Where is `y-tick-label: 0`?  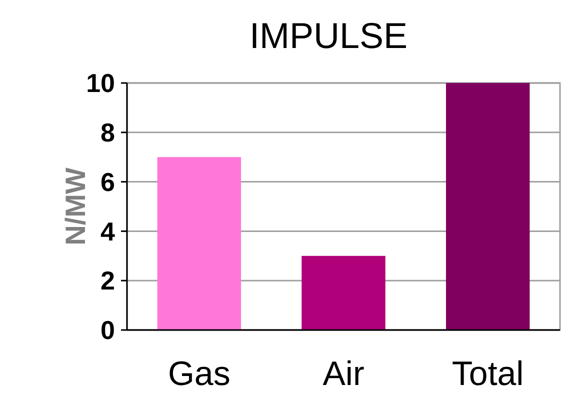 y-tick-label: 0 is located at coordinates (107, 330).